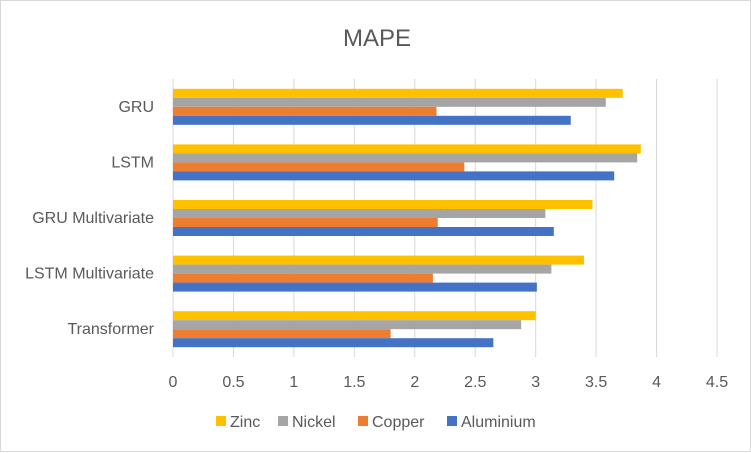 The width and height of the screenshot is (751, 453). Describe the element at coordinates (283, 421) in the screenshot. I see `legend-swatch-nickel` at that location.